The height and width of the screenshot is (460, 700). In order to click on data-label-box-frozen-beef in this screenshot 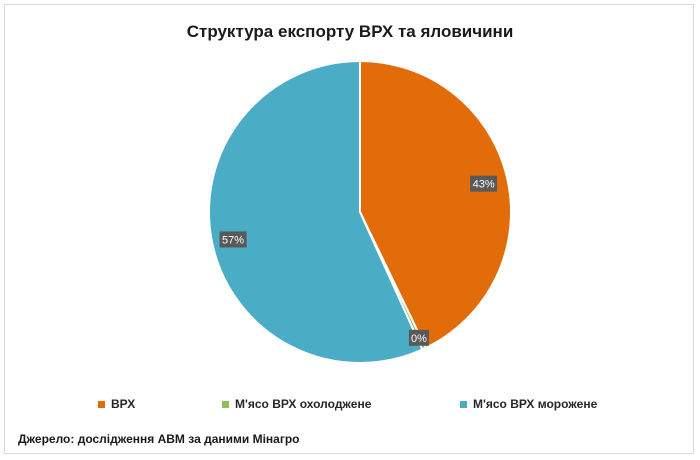, I will do `click(233, 239)`.